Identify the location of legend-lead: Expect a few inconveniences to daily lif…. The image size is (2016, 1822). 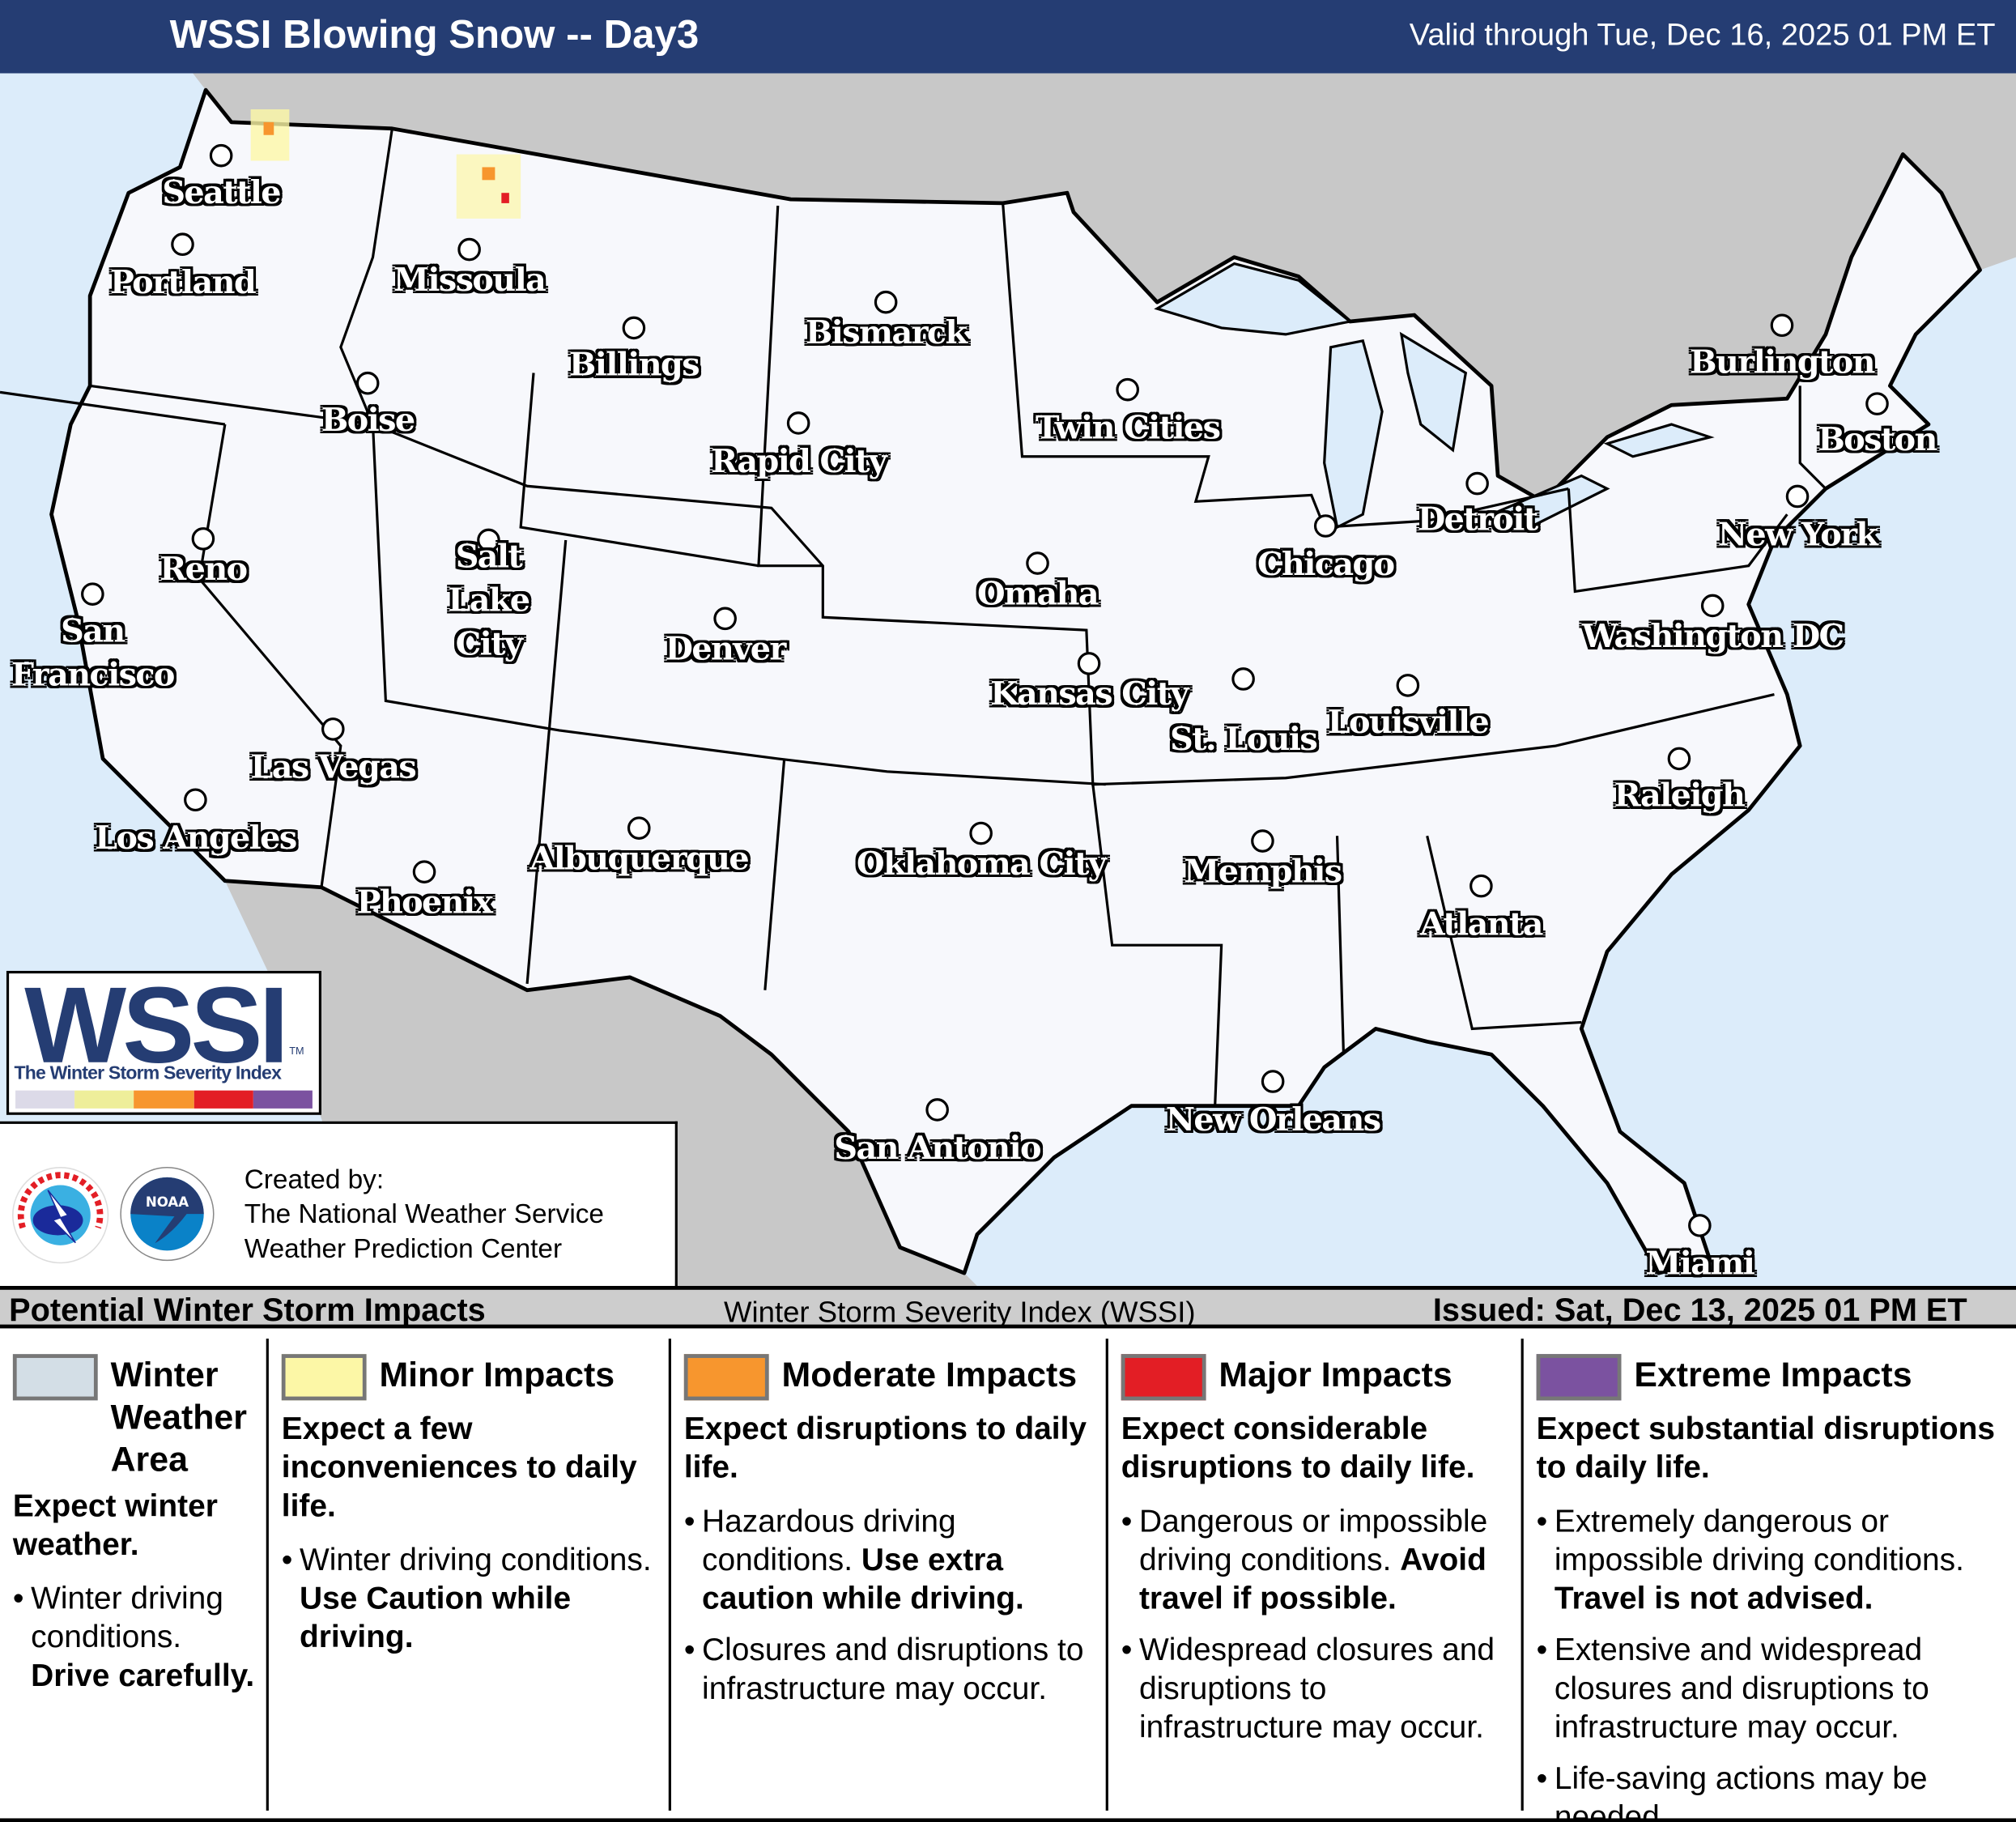
(459, 1467).